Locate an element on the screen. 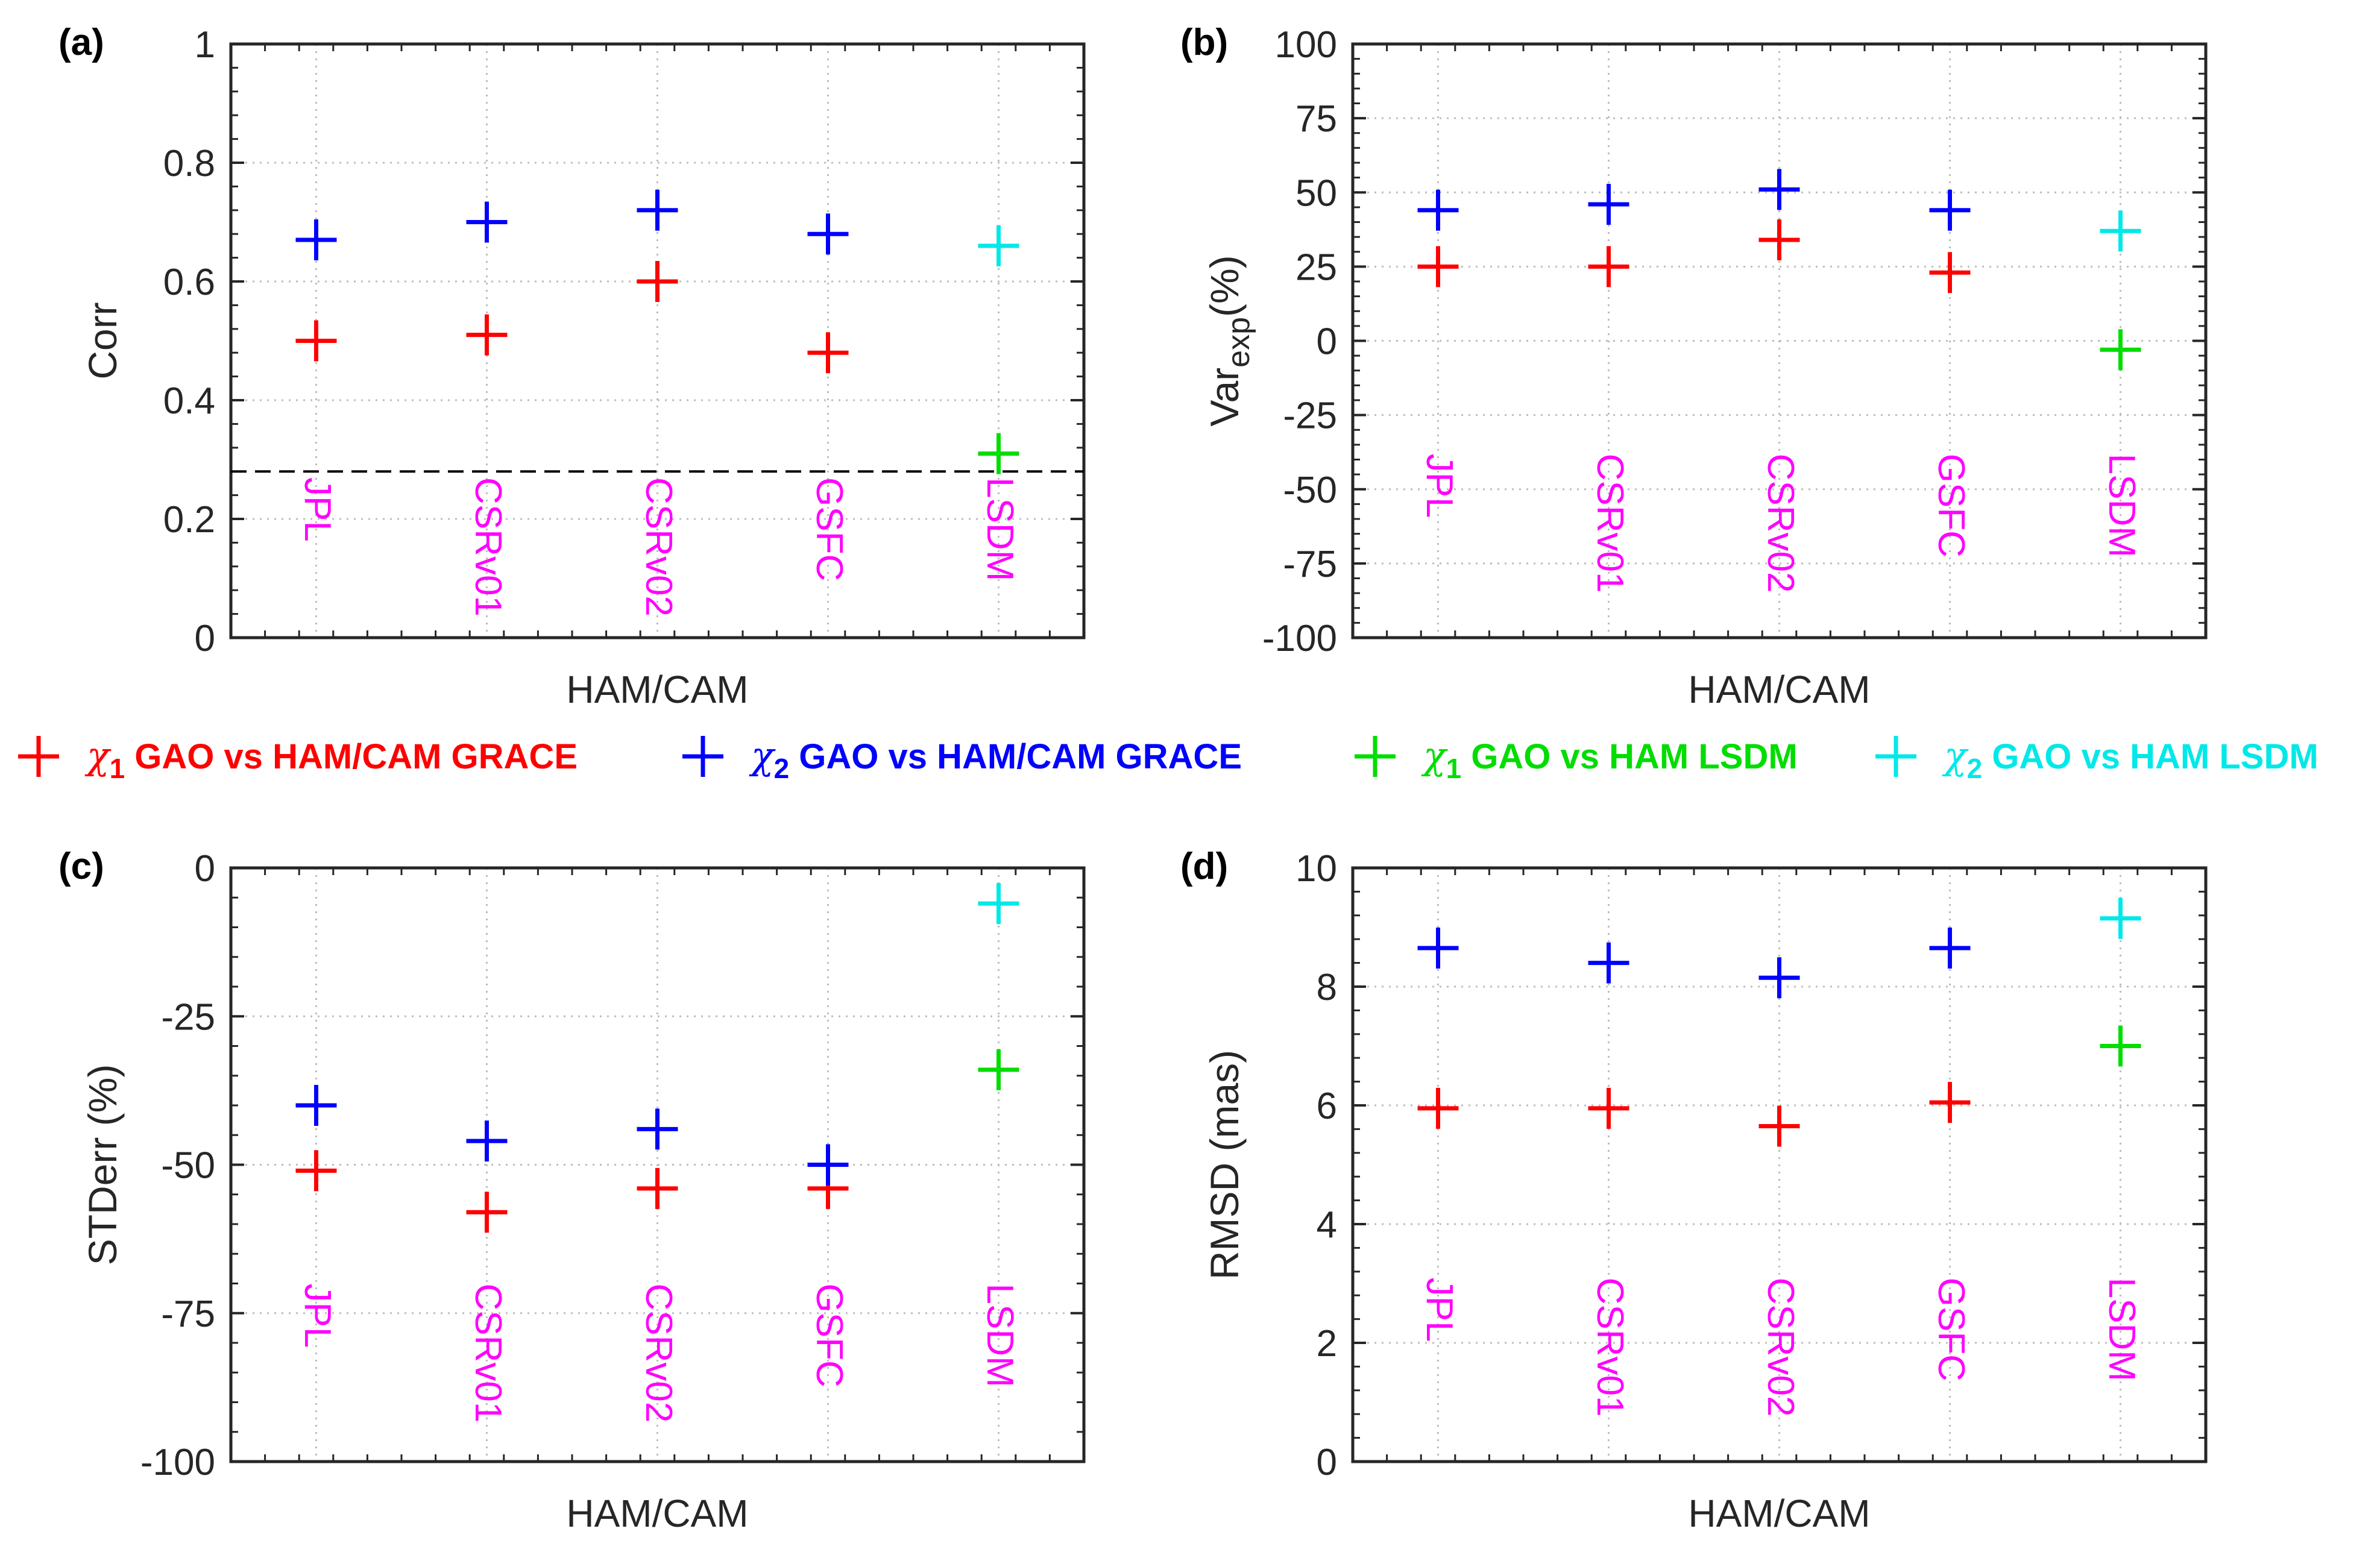 The image size is (2380, 1555). panel-label: (b) is located at coordinates (1204, 42).